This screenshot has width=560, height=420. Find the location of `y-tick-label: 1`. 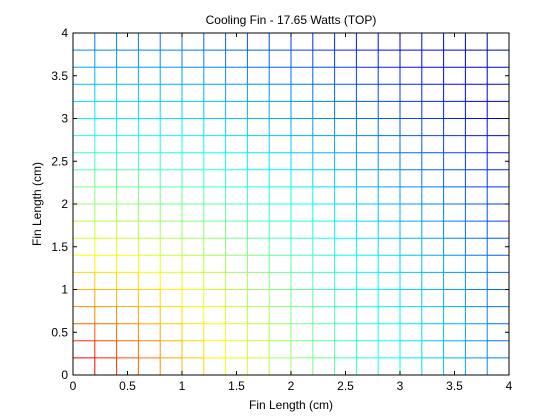

y-tick-label: 1 is located at coordinates (64, 290).